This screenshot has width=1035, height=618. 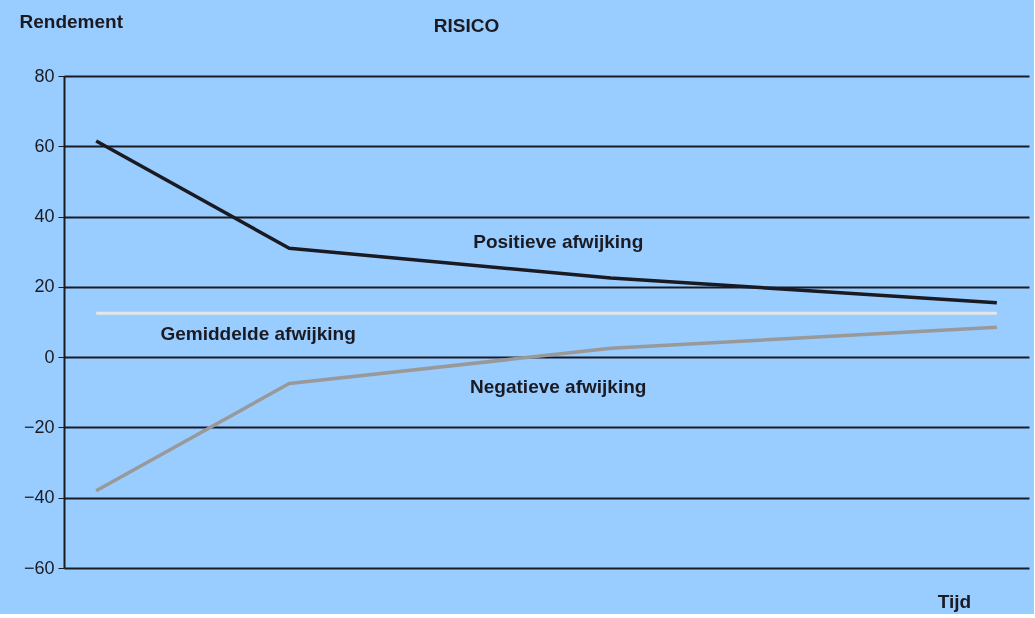 What do you see at coordinates (49, 356) in the screenshot?
I see `y-tick-label: 0` at bounding box center [49, 356].